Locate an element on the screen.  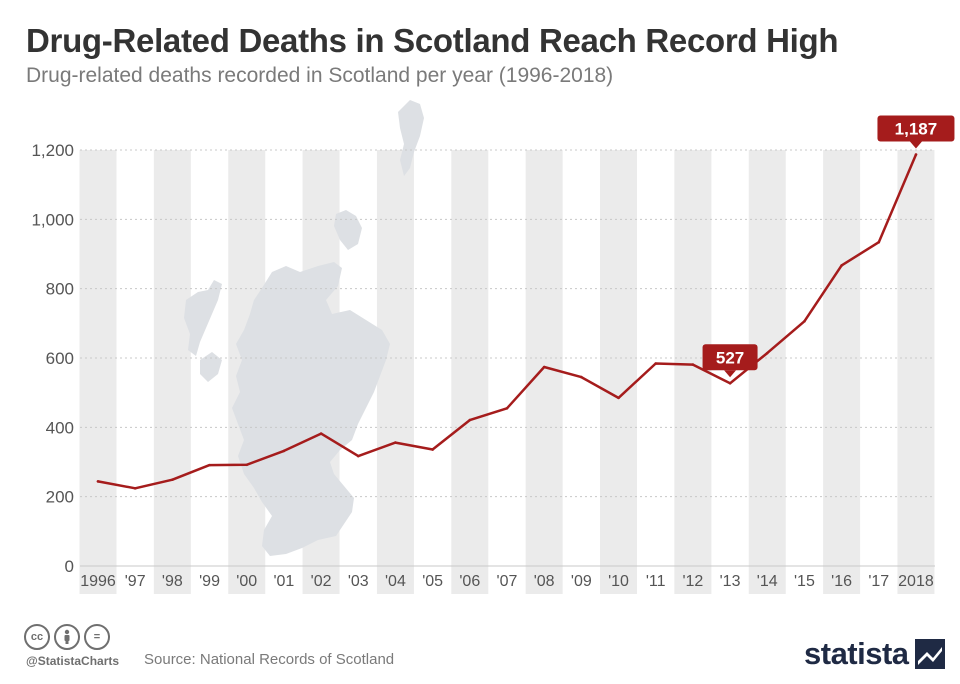
y-tick-label: 800 is located at coordinates (60, 289).